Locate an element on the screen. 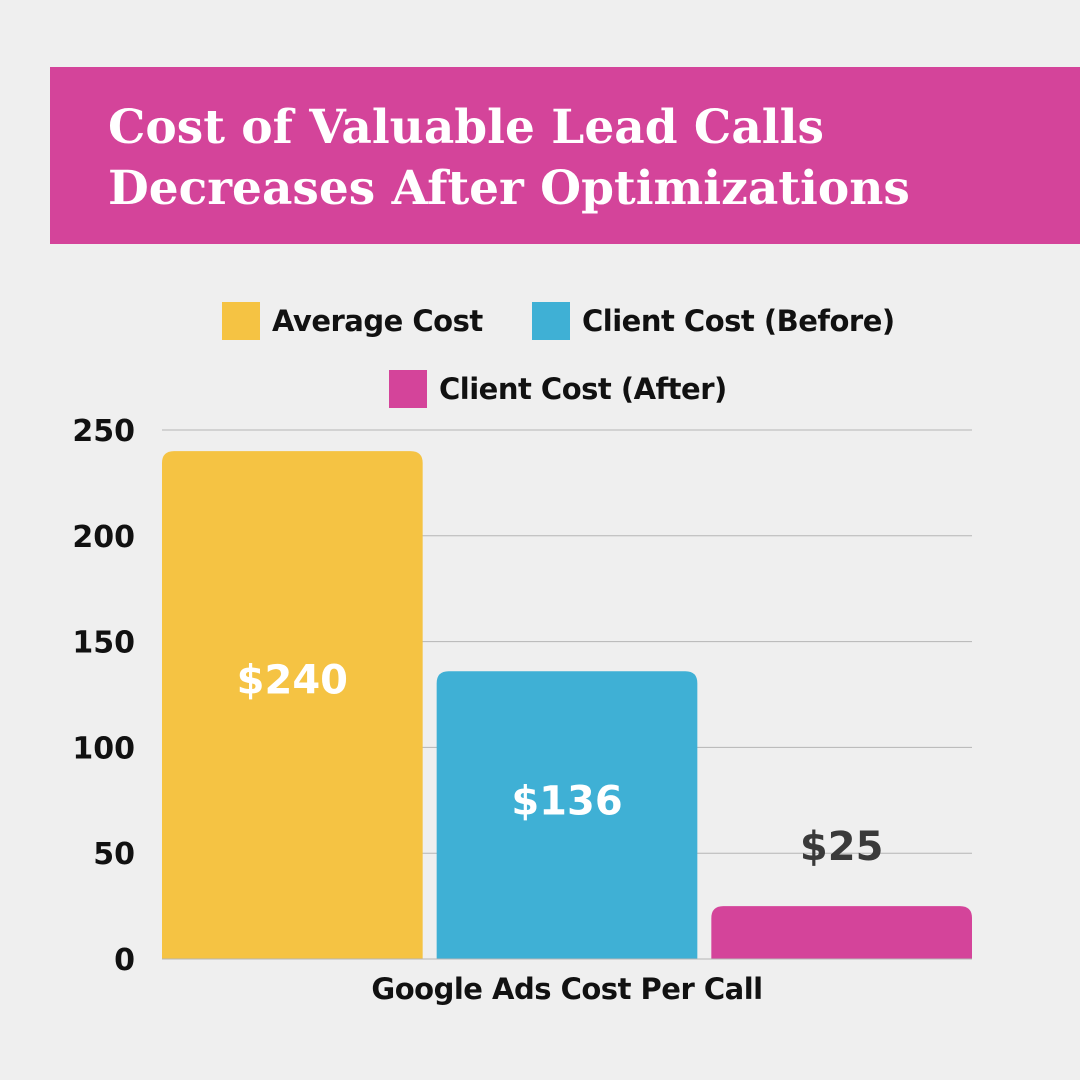 The width and height of the screenshot is (1080, 1080). y-tick-label: 100 is located at coordinates (103, 748).